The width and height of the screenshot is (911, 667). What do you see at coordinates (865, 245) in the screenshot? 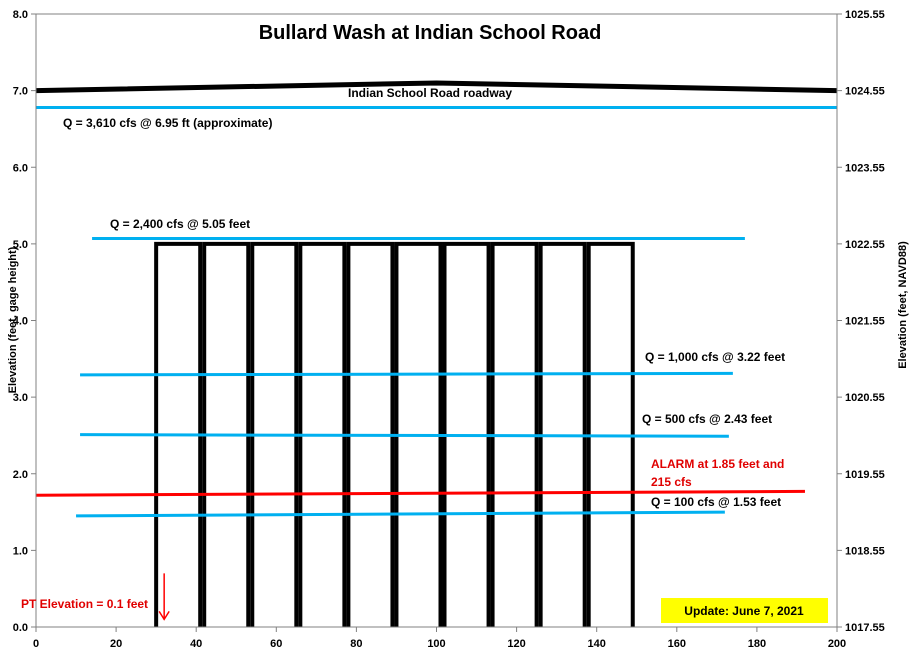
I see `y-right-tick-label: 1022.55` at bounding box center [865, 245].